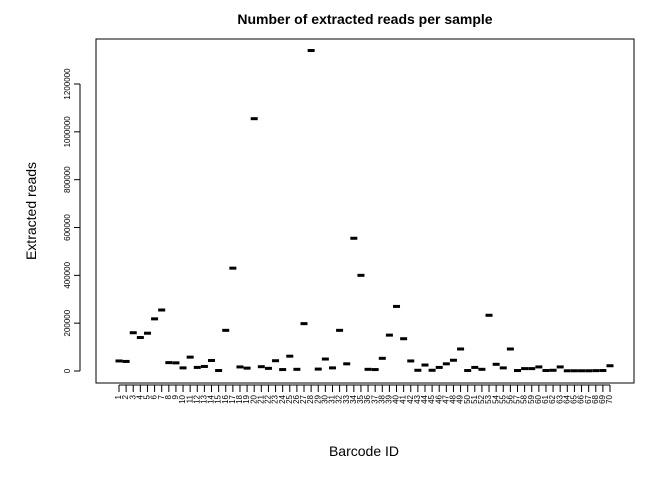  What do you see at coordinates (168, 396) in the screenshot?
I see `x-tick-label: 8` at bounding box center [168, 396].